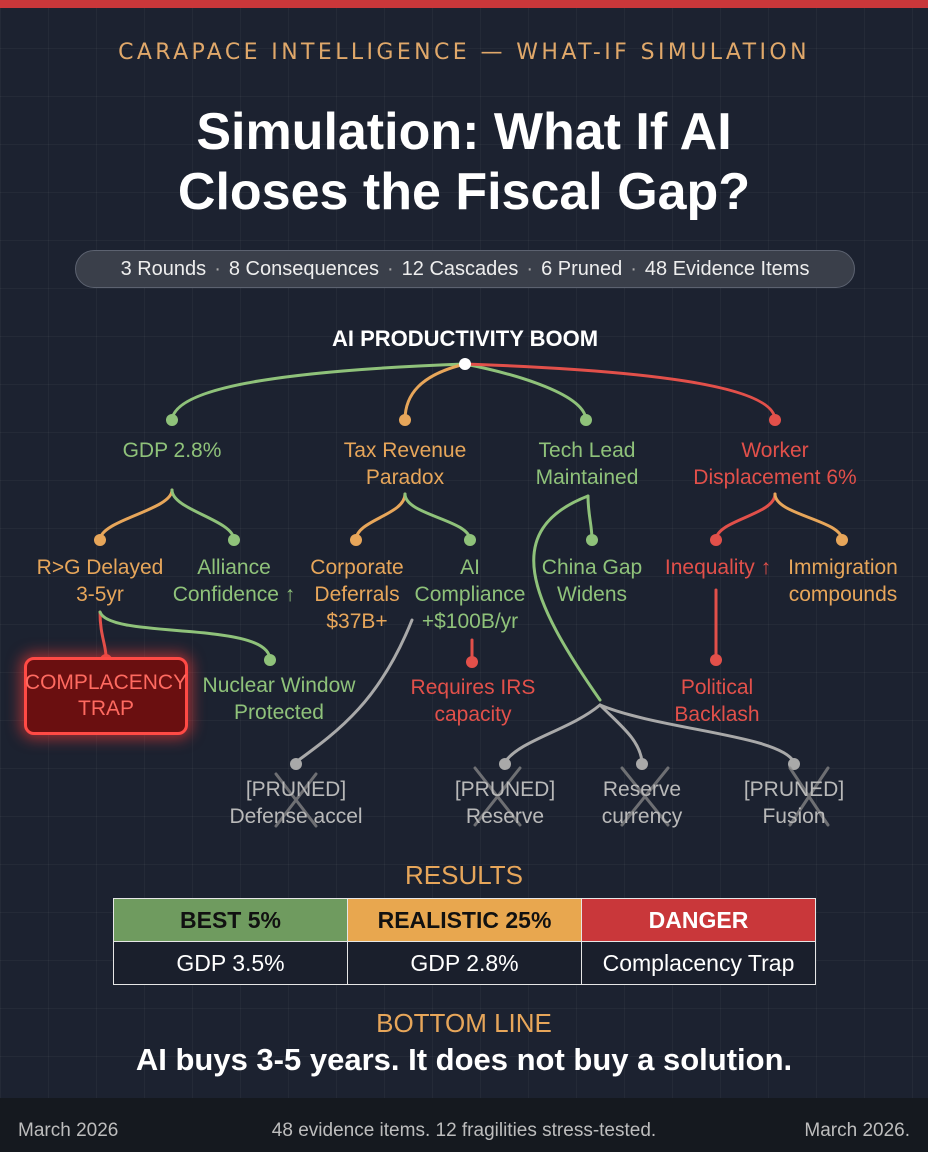  I want to click on stat-rounds: 3 Rounds, so click(163, 268).